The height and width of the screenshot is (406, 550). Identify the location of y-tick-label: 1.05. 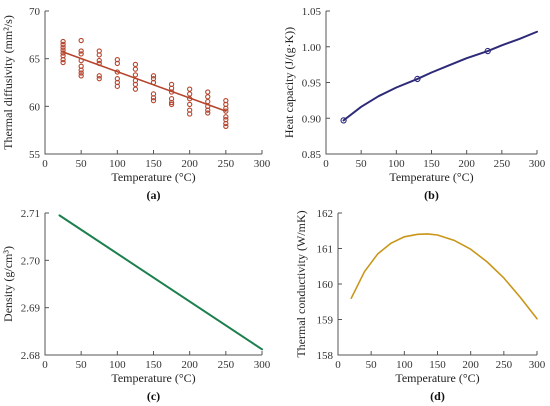
(312, 12).